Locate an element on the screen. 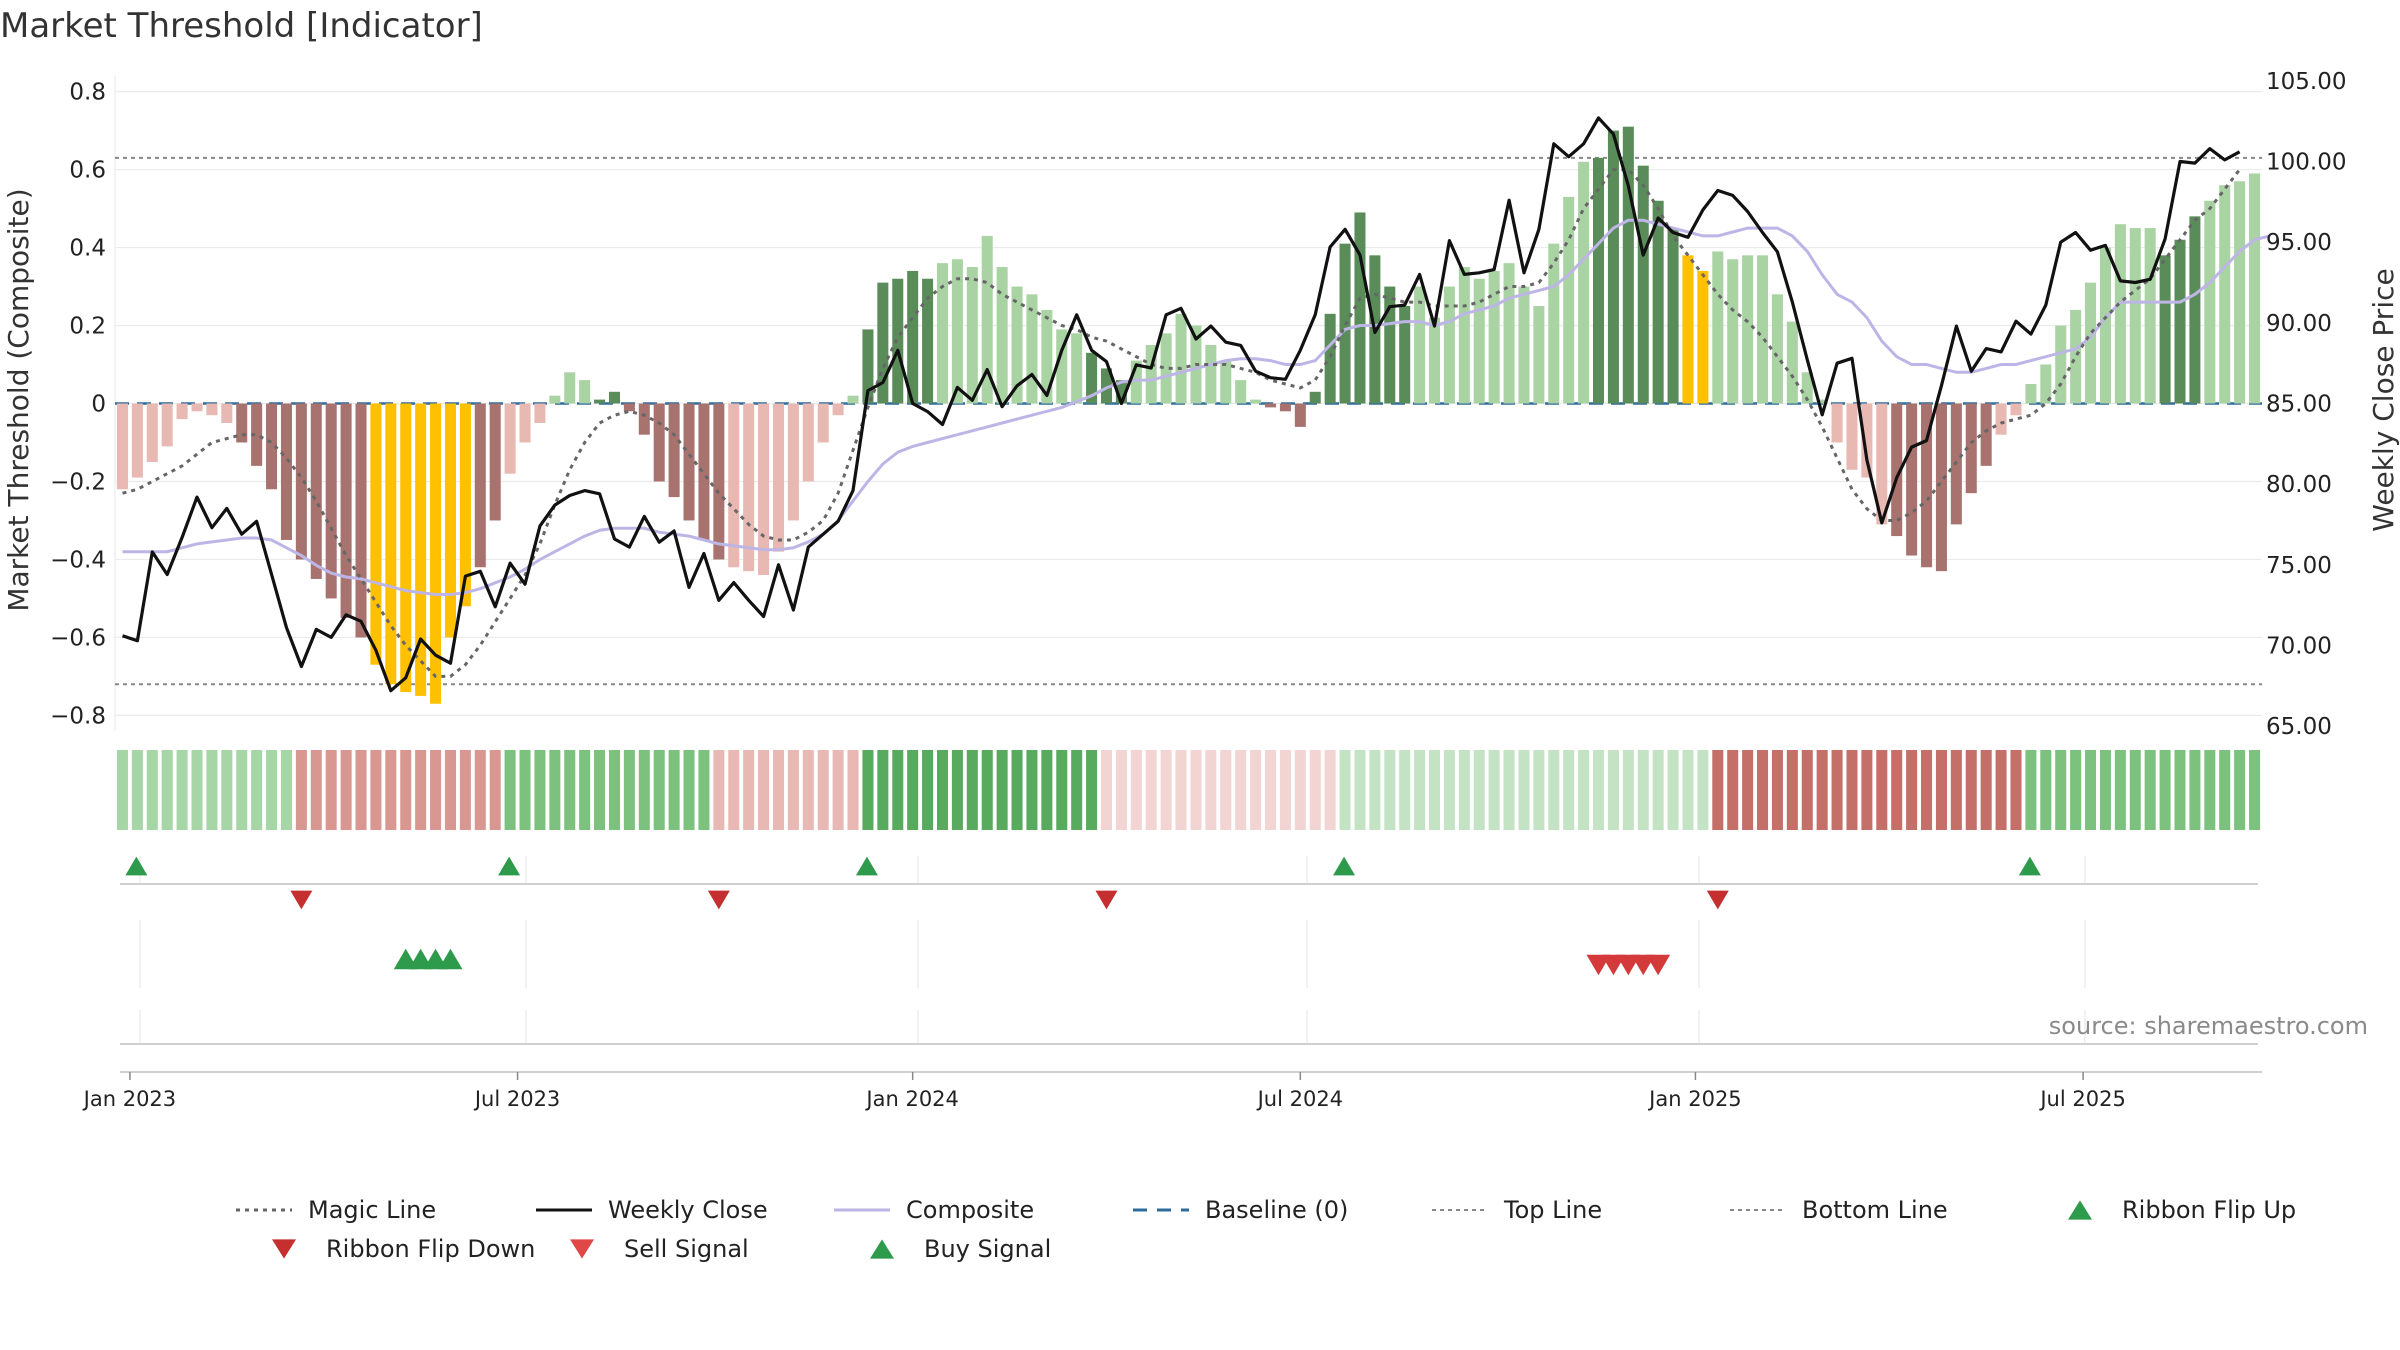  right-tick-label: 85.00 is located at coordinates (2299, 405).